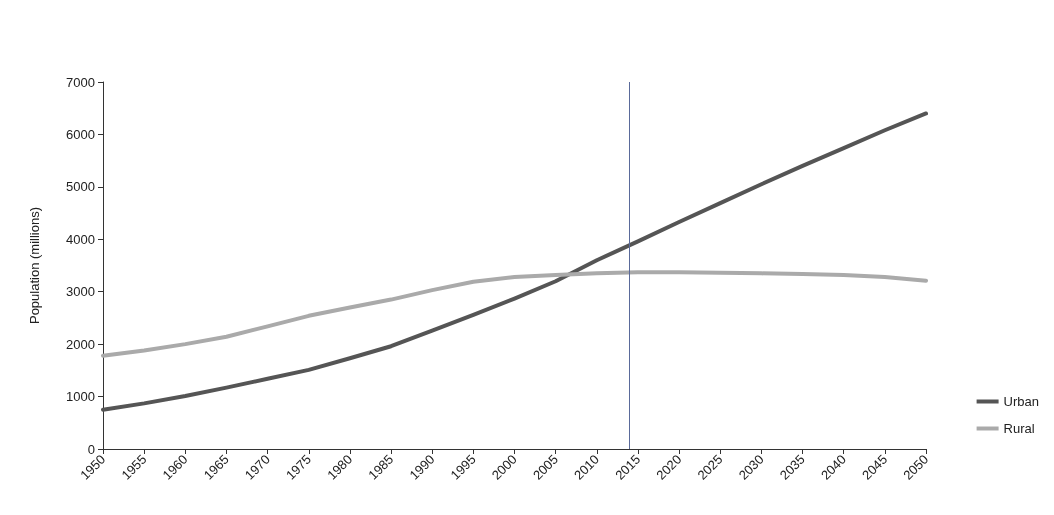  Describe the element at coordinates (80, 187) in the screenshot. I see `y-tick-label: 5000` at that location.